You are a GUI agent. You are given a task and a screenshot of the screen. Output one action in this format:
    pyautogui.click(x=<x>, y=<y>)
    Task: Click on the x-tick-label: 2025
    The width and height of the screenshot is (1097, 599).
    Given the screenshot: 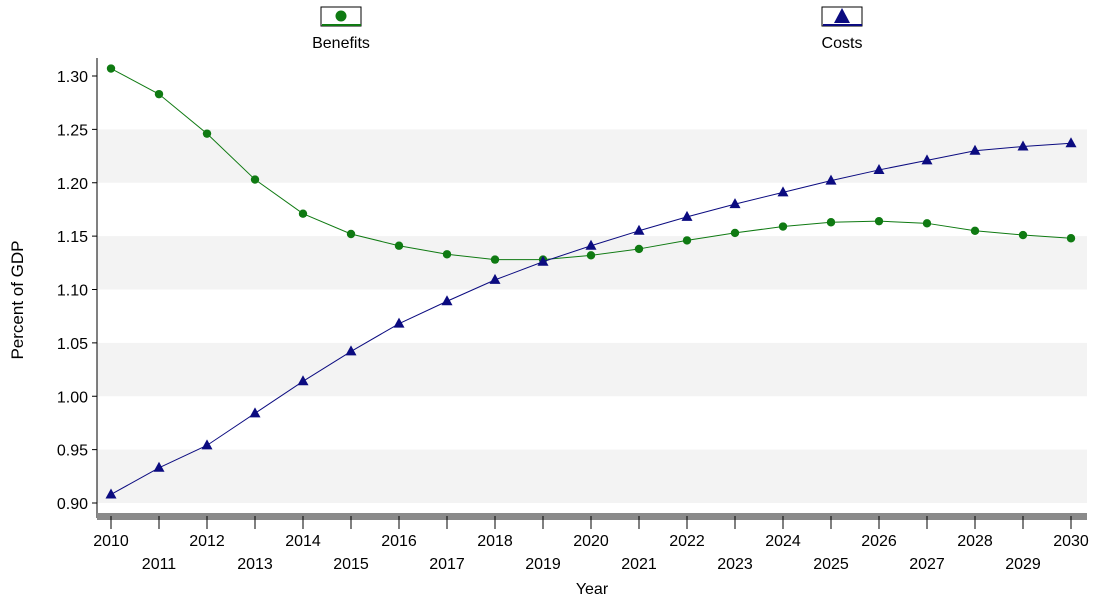 What is the action you would take?
    pyautogui.click(x=831, y=564)
    